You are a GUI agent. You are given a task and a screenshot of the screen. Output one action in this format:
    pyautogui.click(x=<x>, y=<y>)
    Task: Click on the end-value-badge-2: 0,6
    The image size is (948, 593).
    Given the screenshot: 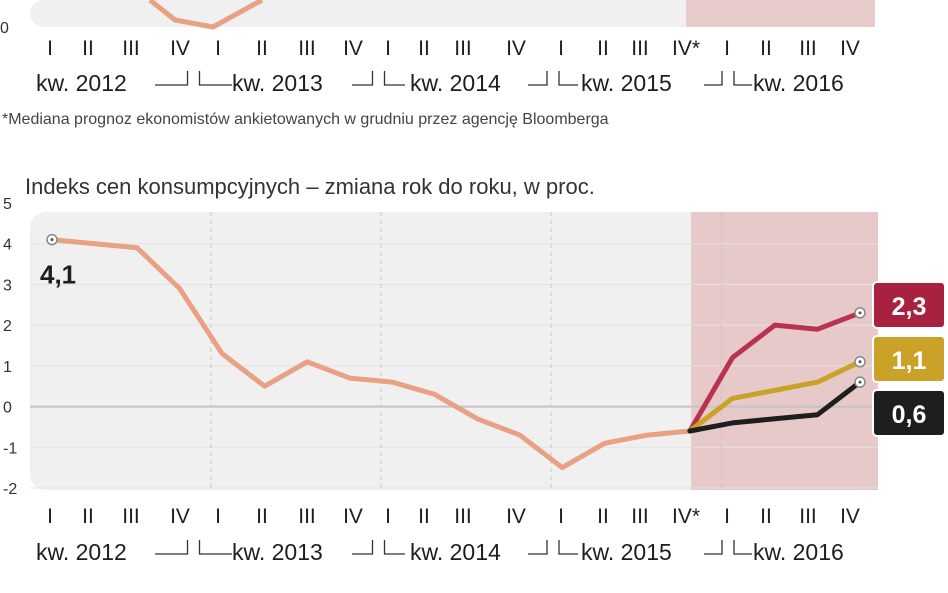 What is the action you would take?
    pyautogui.click(x=909, y=413)
    